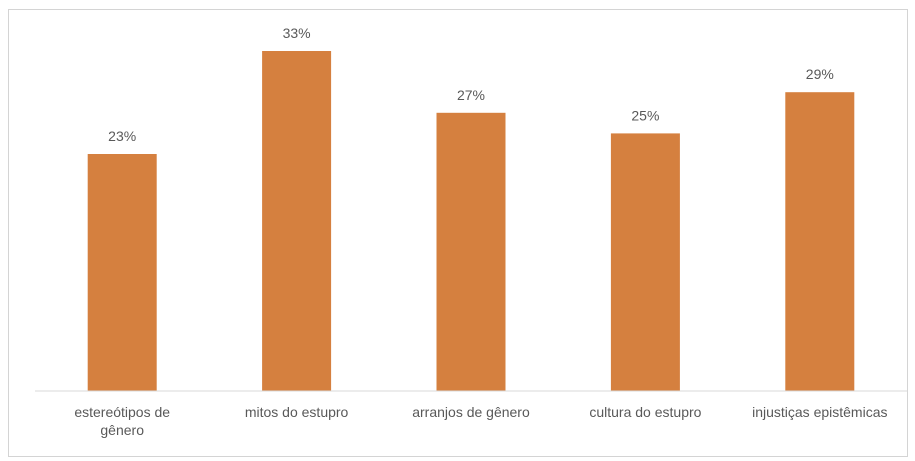  Describe the element at coordinates (122, 136) in the screenshot. I see `data-label-1: 23%` at that location.